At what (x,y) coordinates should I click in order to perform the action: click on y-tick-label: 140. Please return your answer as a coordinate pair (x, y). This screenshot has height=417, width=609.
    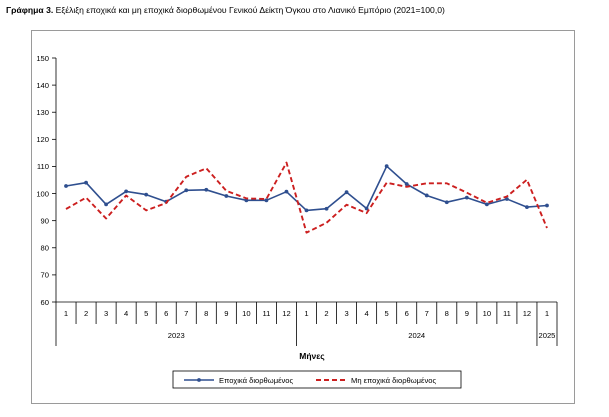
    Looking at the image, I should click on (42, 85).